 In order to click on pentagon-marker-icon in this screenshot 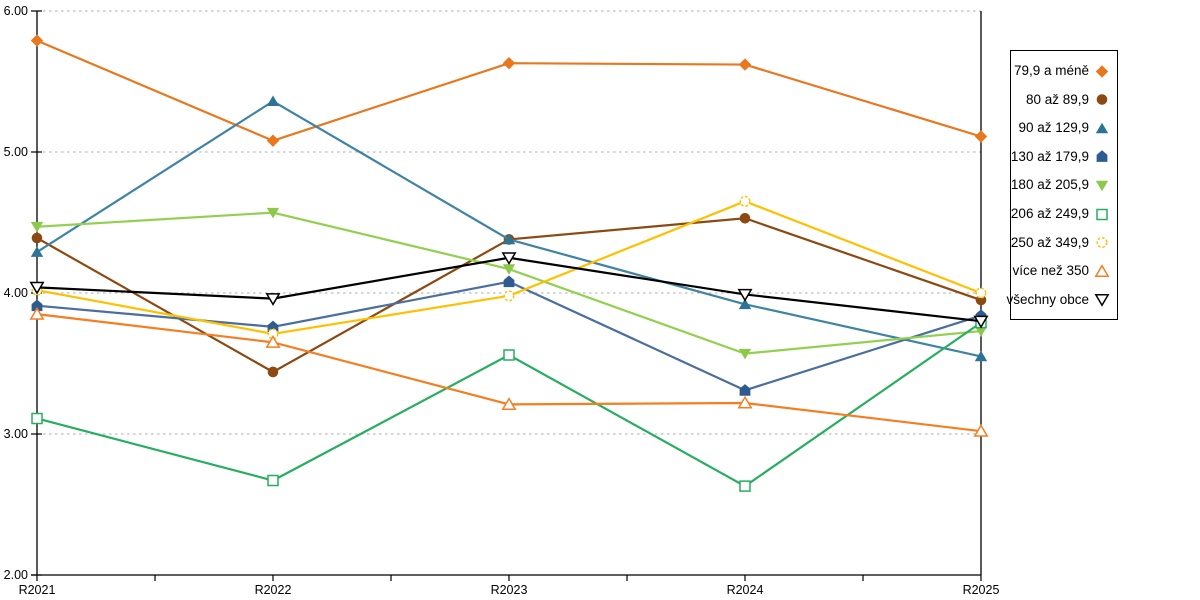, I will do `click(1102, 156)`.